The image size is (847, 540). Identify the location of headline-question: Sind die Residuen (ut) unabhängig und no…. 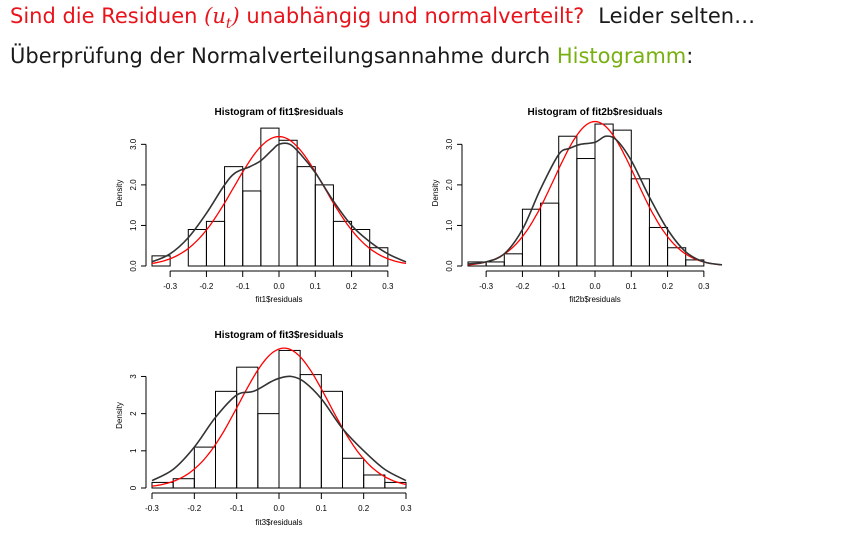
(297, 18).